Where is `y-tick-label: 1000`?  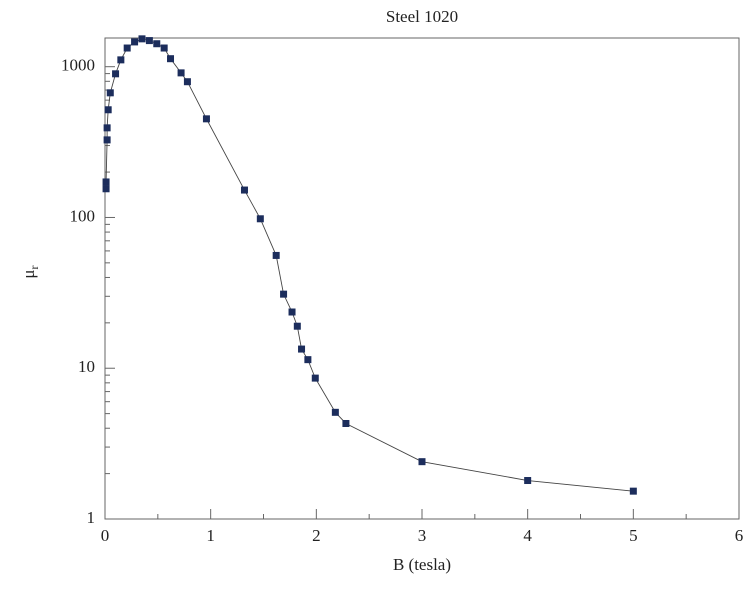 y-tick-label: 1000 is located at coordinates (78, 65).